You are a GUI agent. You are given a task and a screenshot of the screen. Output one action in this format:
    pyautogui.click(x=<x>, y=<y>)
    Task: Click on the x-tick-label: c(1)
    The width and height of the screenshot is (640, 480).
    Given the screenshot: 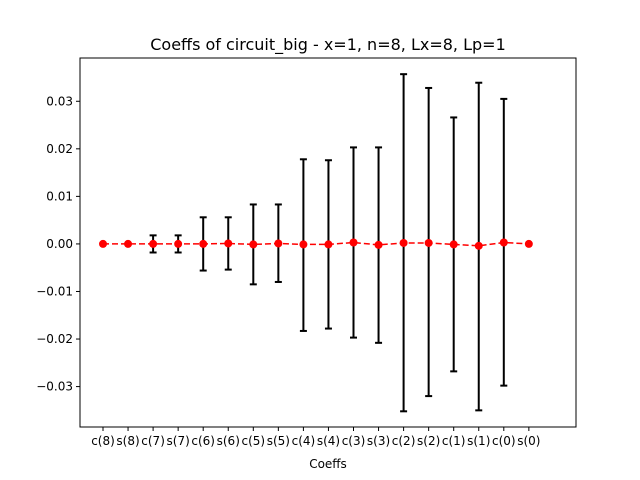 What is the action you would take?
    pyautogui.click(x=454, y=441)
    